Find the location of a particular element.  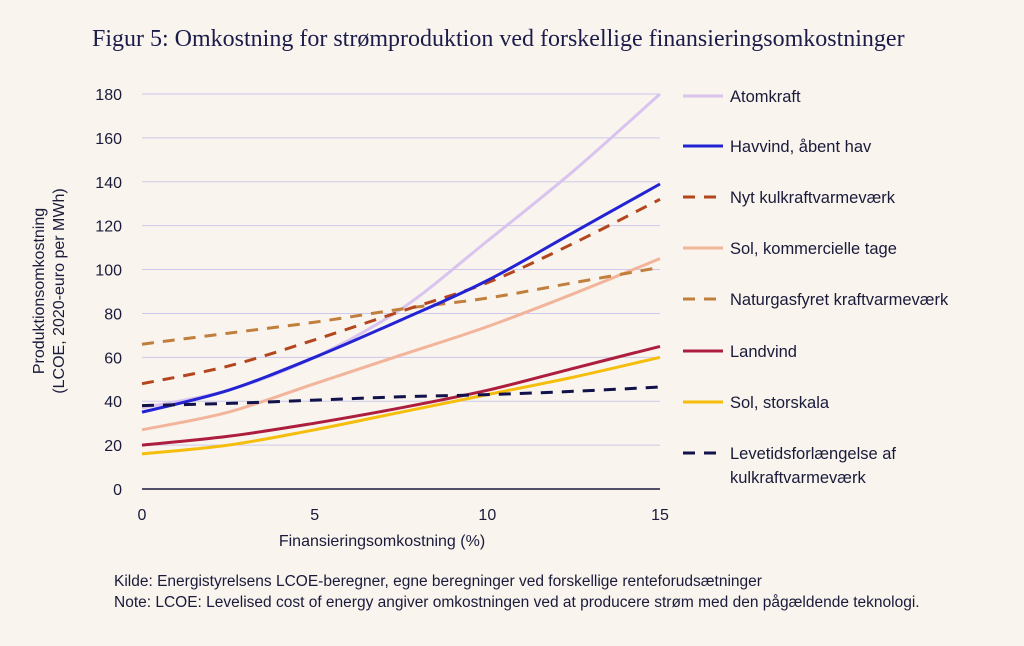

legend-item: Naturgasfyret kraftvarmeværk is located at coordinates (816, 300).